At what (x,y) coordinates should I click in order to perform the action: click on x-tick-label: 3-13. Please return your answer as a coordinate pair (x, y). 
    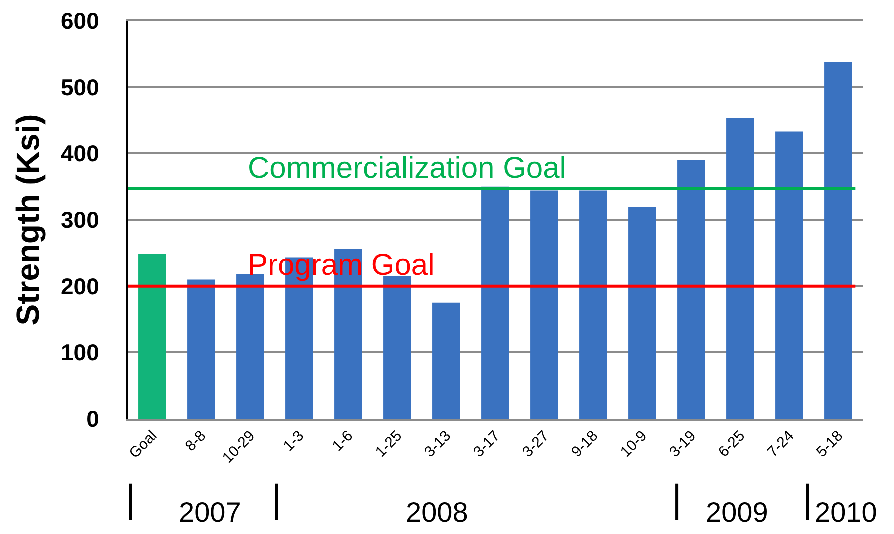
    Looking at the image, I should click on (438, 444).